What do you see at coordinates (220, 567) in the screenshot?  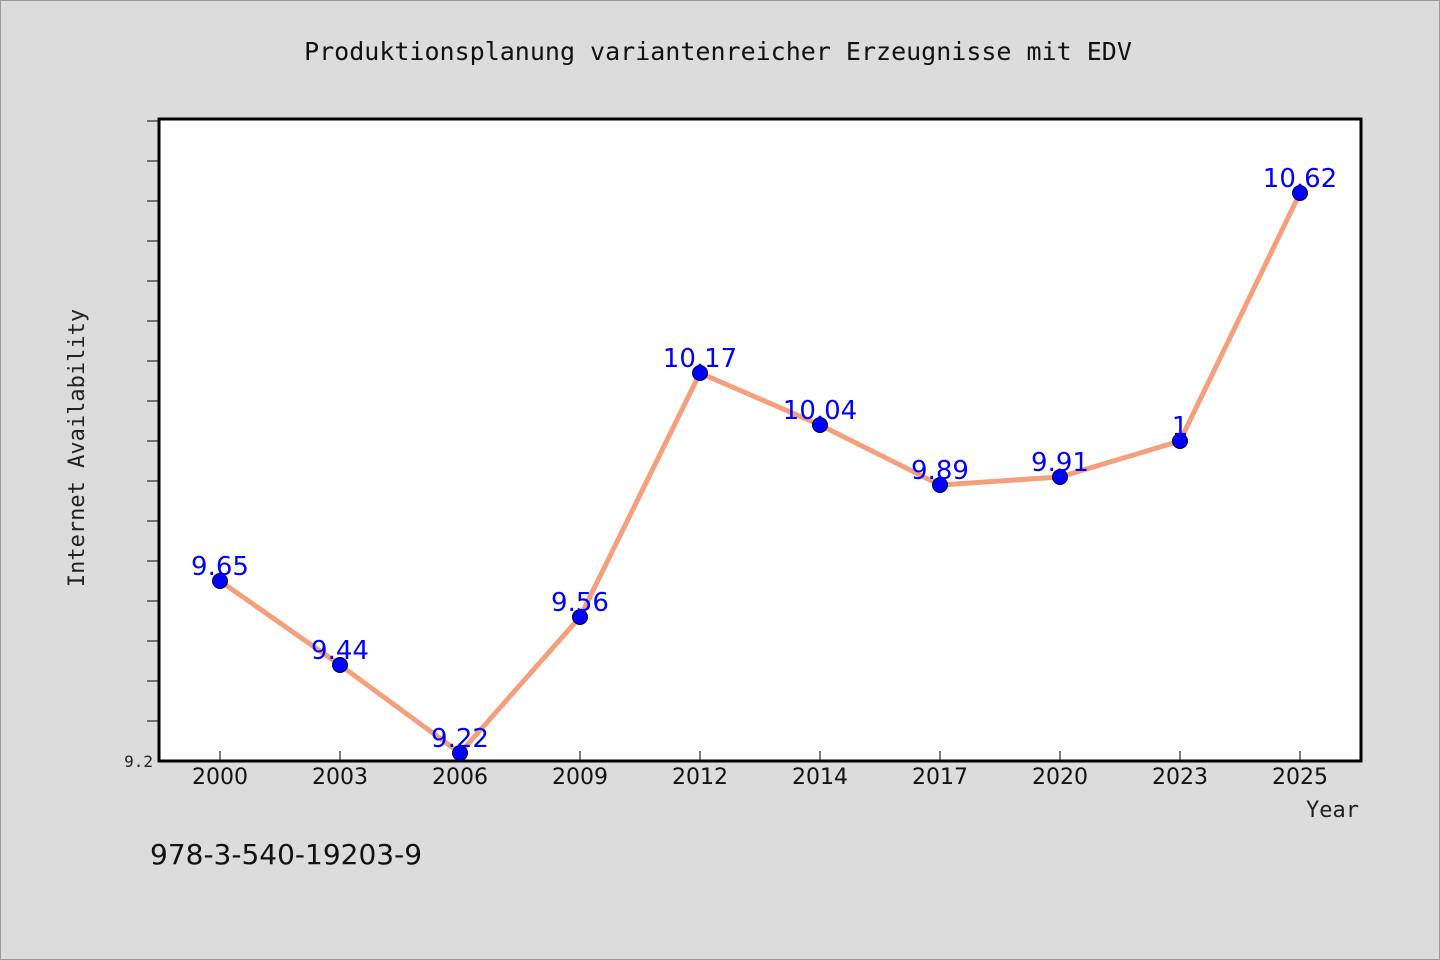 I see `data-label: 9.65` at bounding box center [220, 567].